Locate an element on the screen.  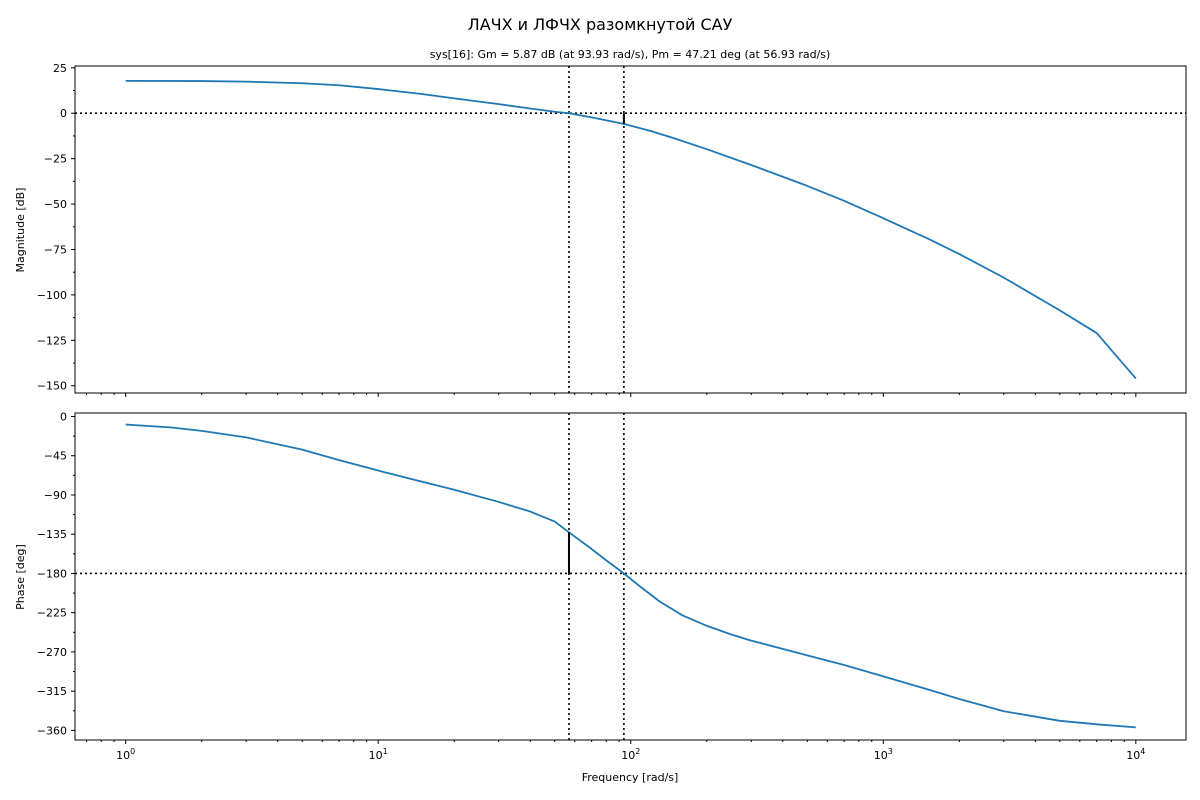
magnitude-ytick-label: −50 is located at coordinates (55, 204).